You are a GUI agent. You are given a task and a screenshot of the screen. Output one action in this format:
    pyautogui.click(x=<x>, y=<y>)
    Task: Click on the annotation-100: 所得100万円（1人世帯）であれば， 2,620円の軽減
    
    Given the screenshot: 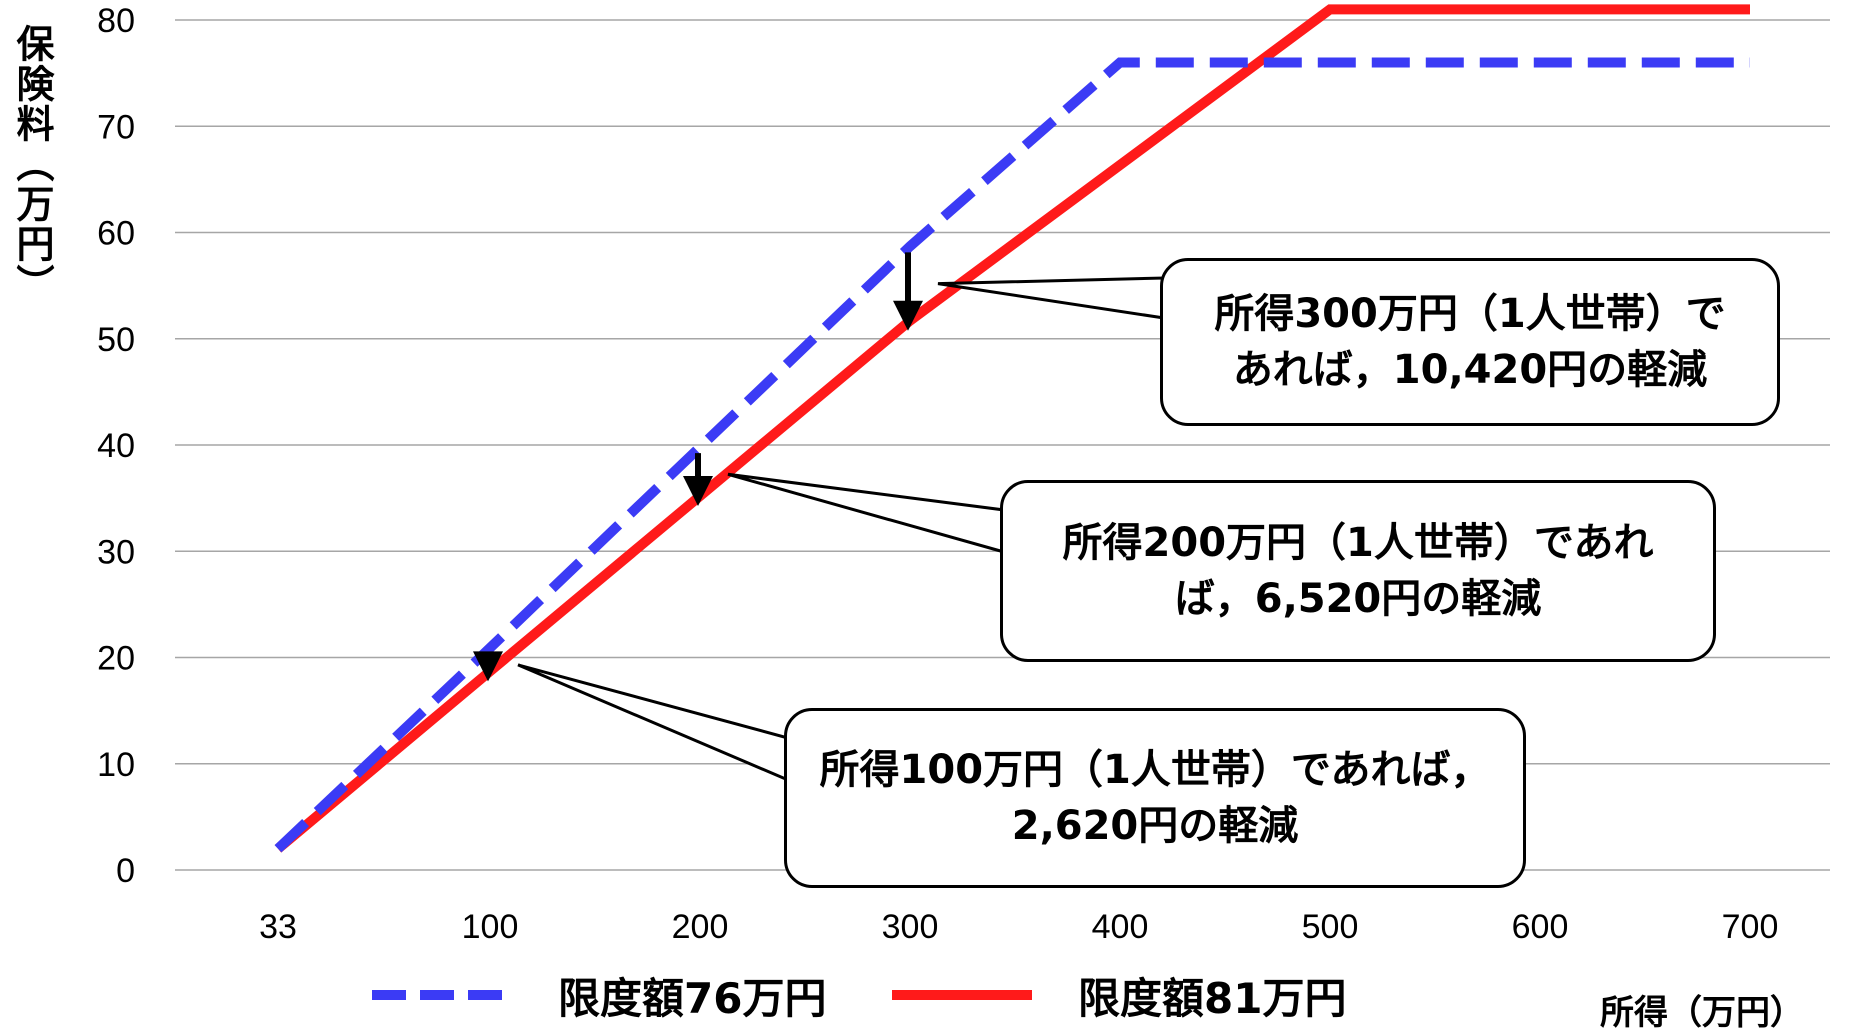 What is the action you would take?
    pyautogui.click(x=1155, y=798)
    